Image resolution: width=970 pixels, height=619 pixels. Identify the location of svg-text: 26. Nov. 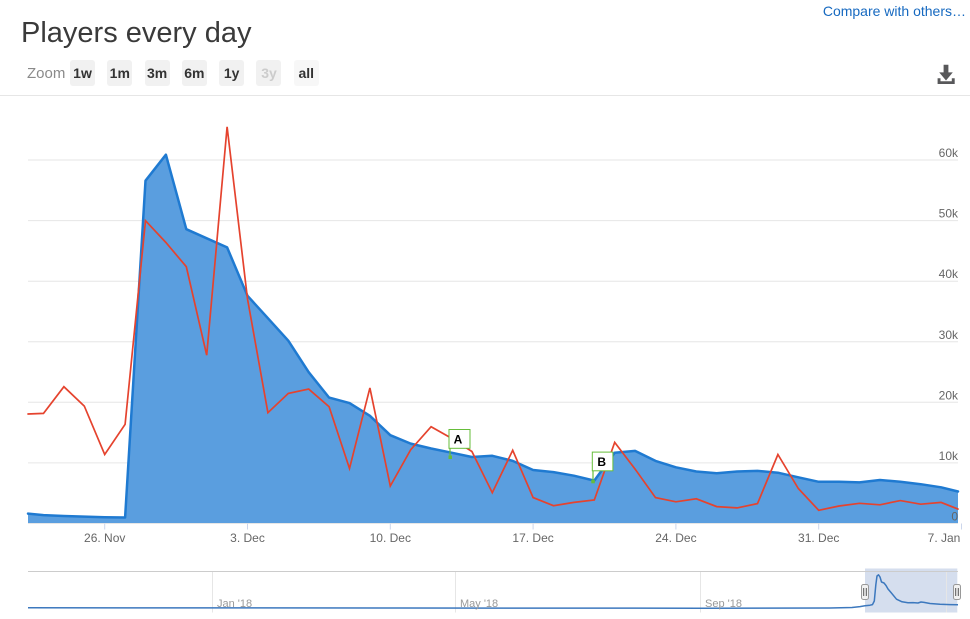
(104, 538).